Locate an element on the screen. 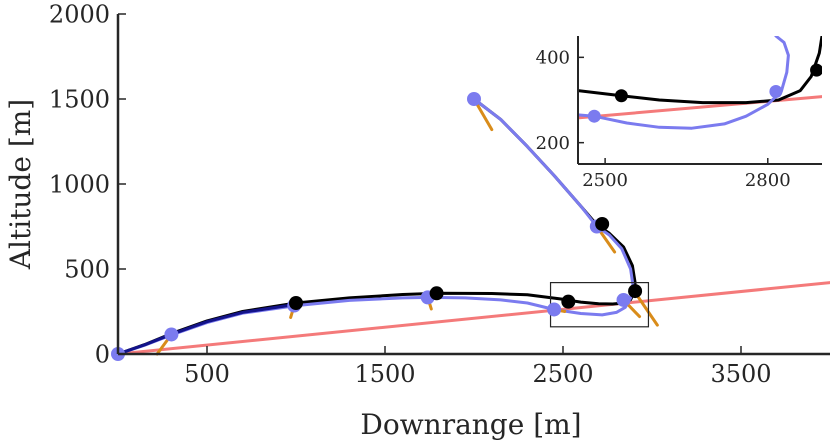 The height and width of the screenshot is (444, 830). inset-y-tick-label: 400 is located at coordinates (553, 58).